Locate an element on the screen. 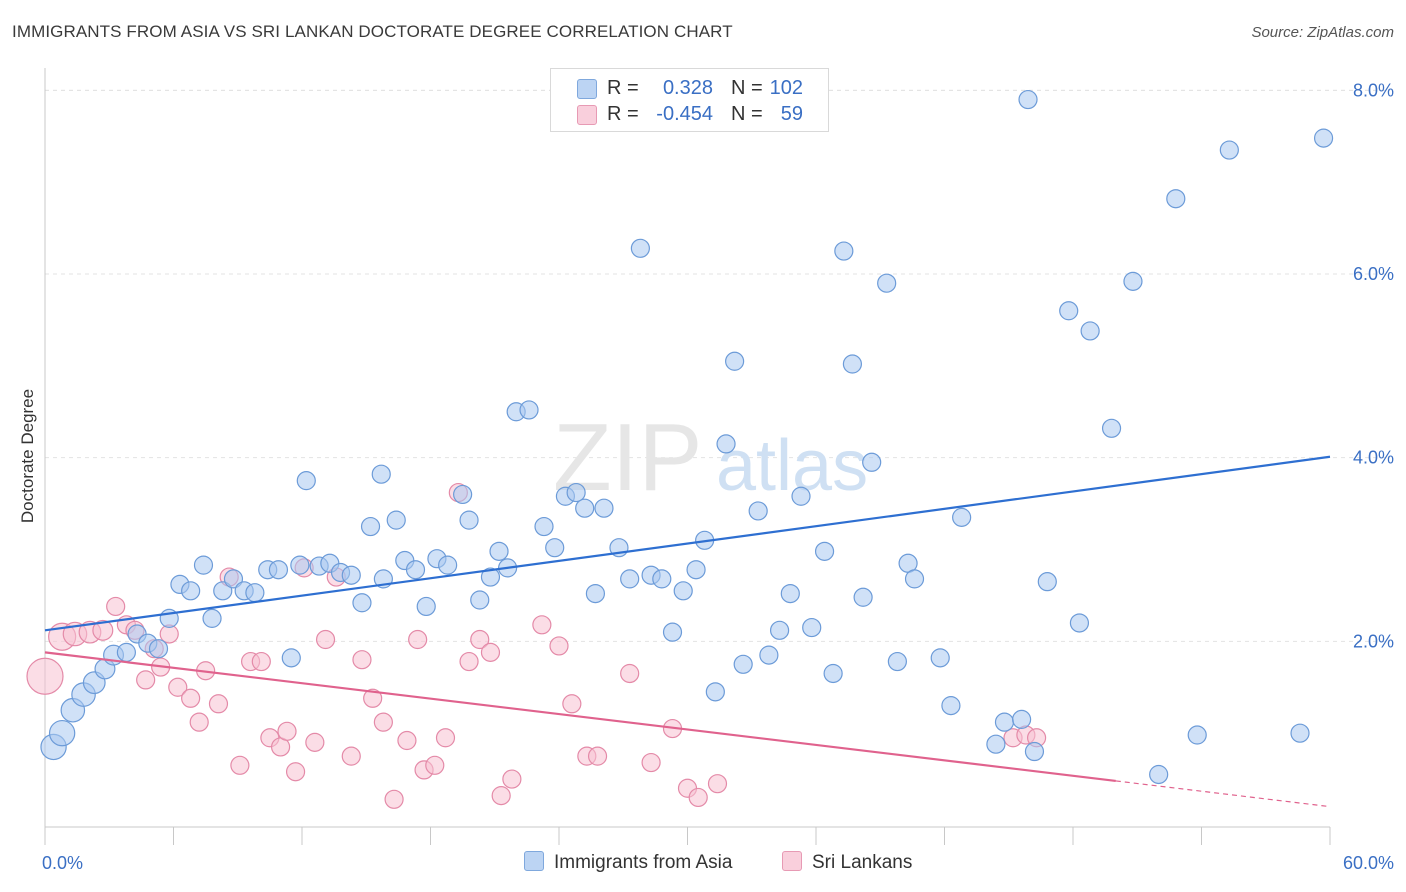 This screenshot has height=892, width=1406. y-tick-label: 4.0% is located at coordinates (1373, 458).